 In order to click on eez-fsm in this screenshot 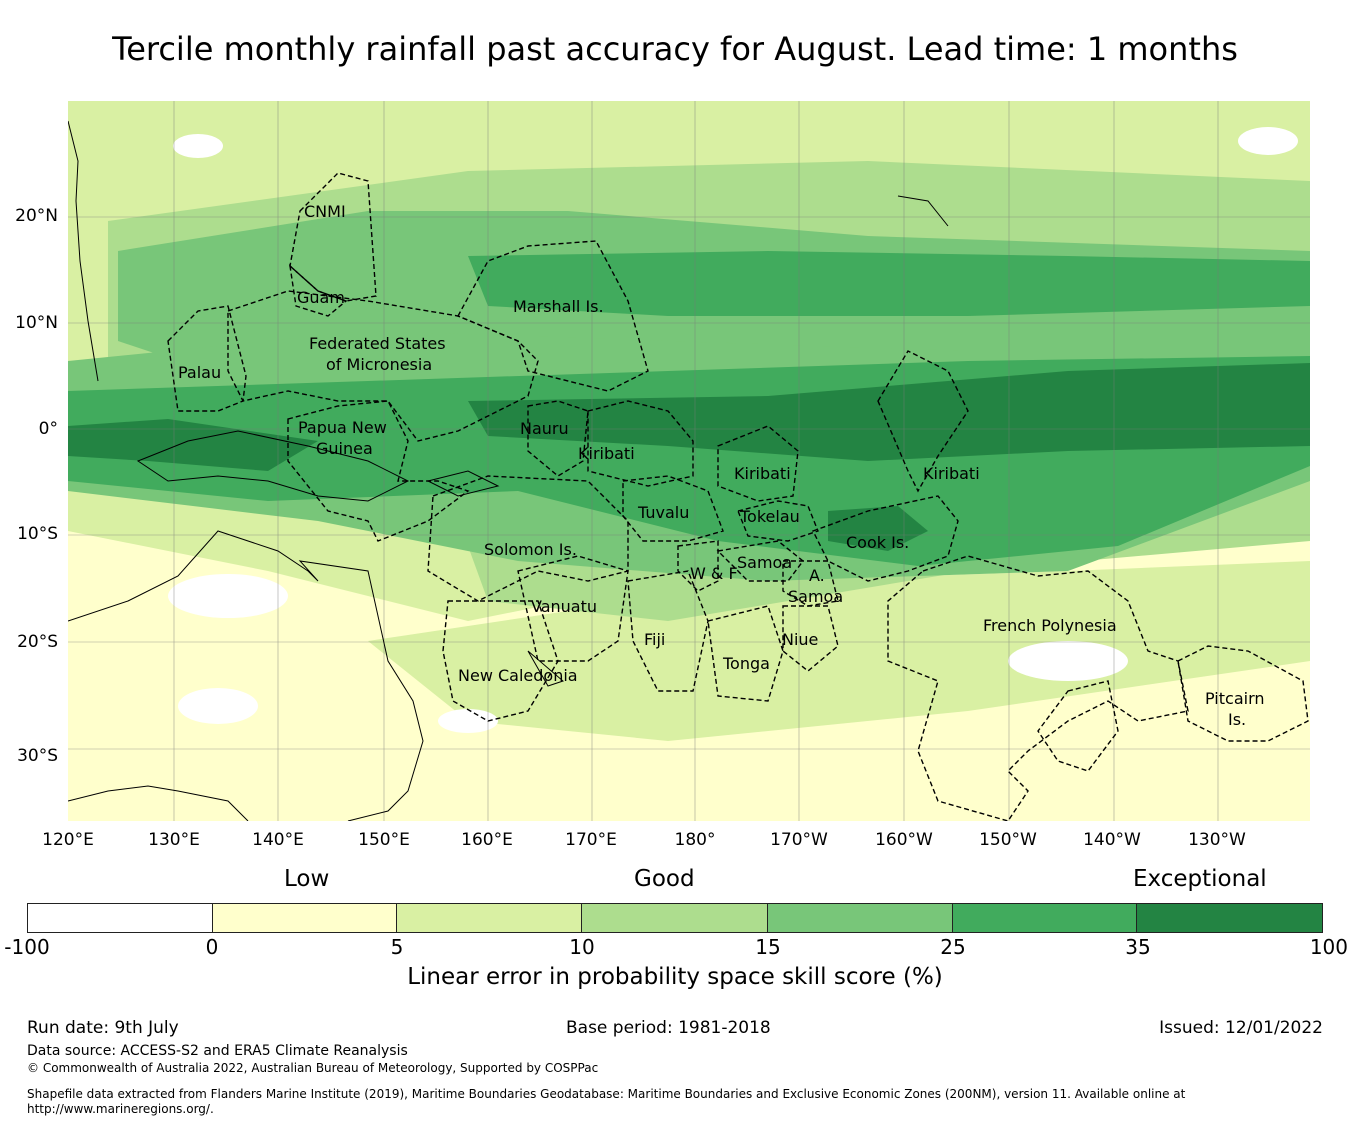, I will do `click(383, 366)`.